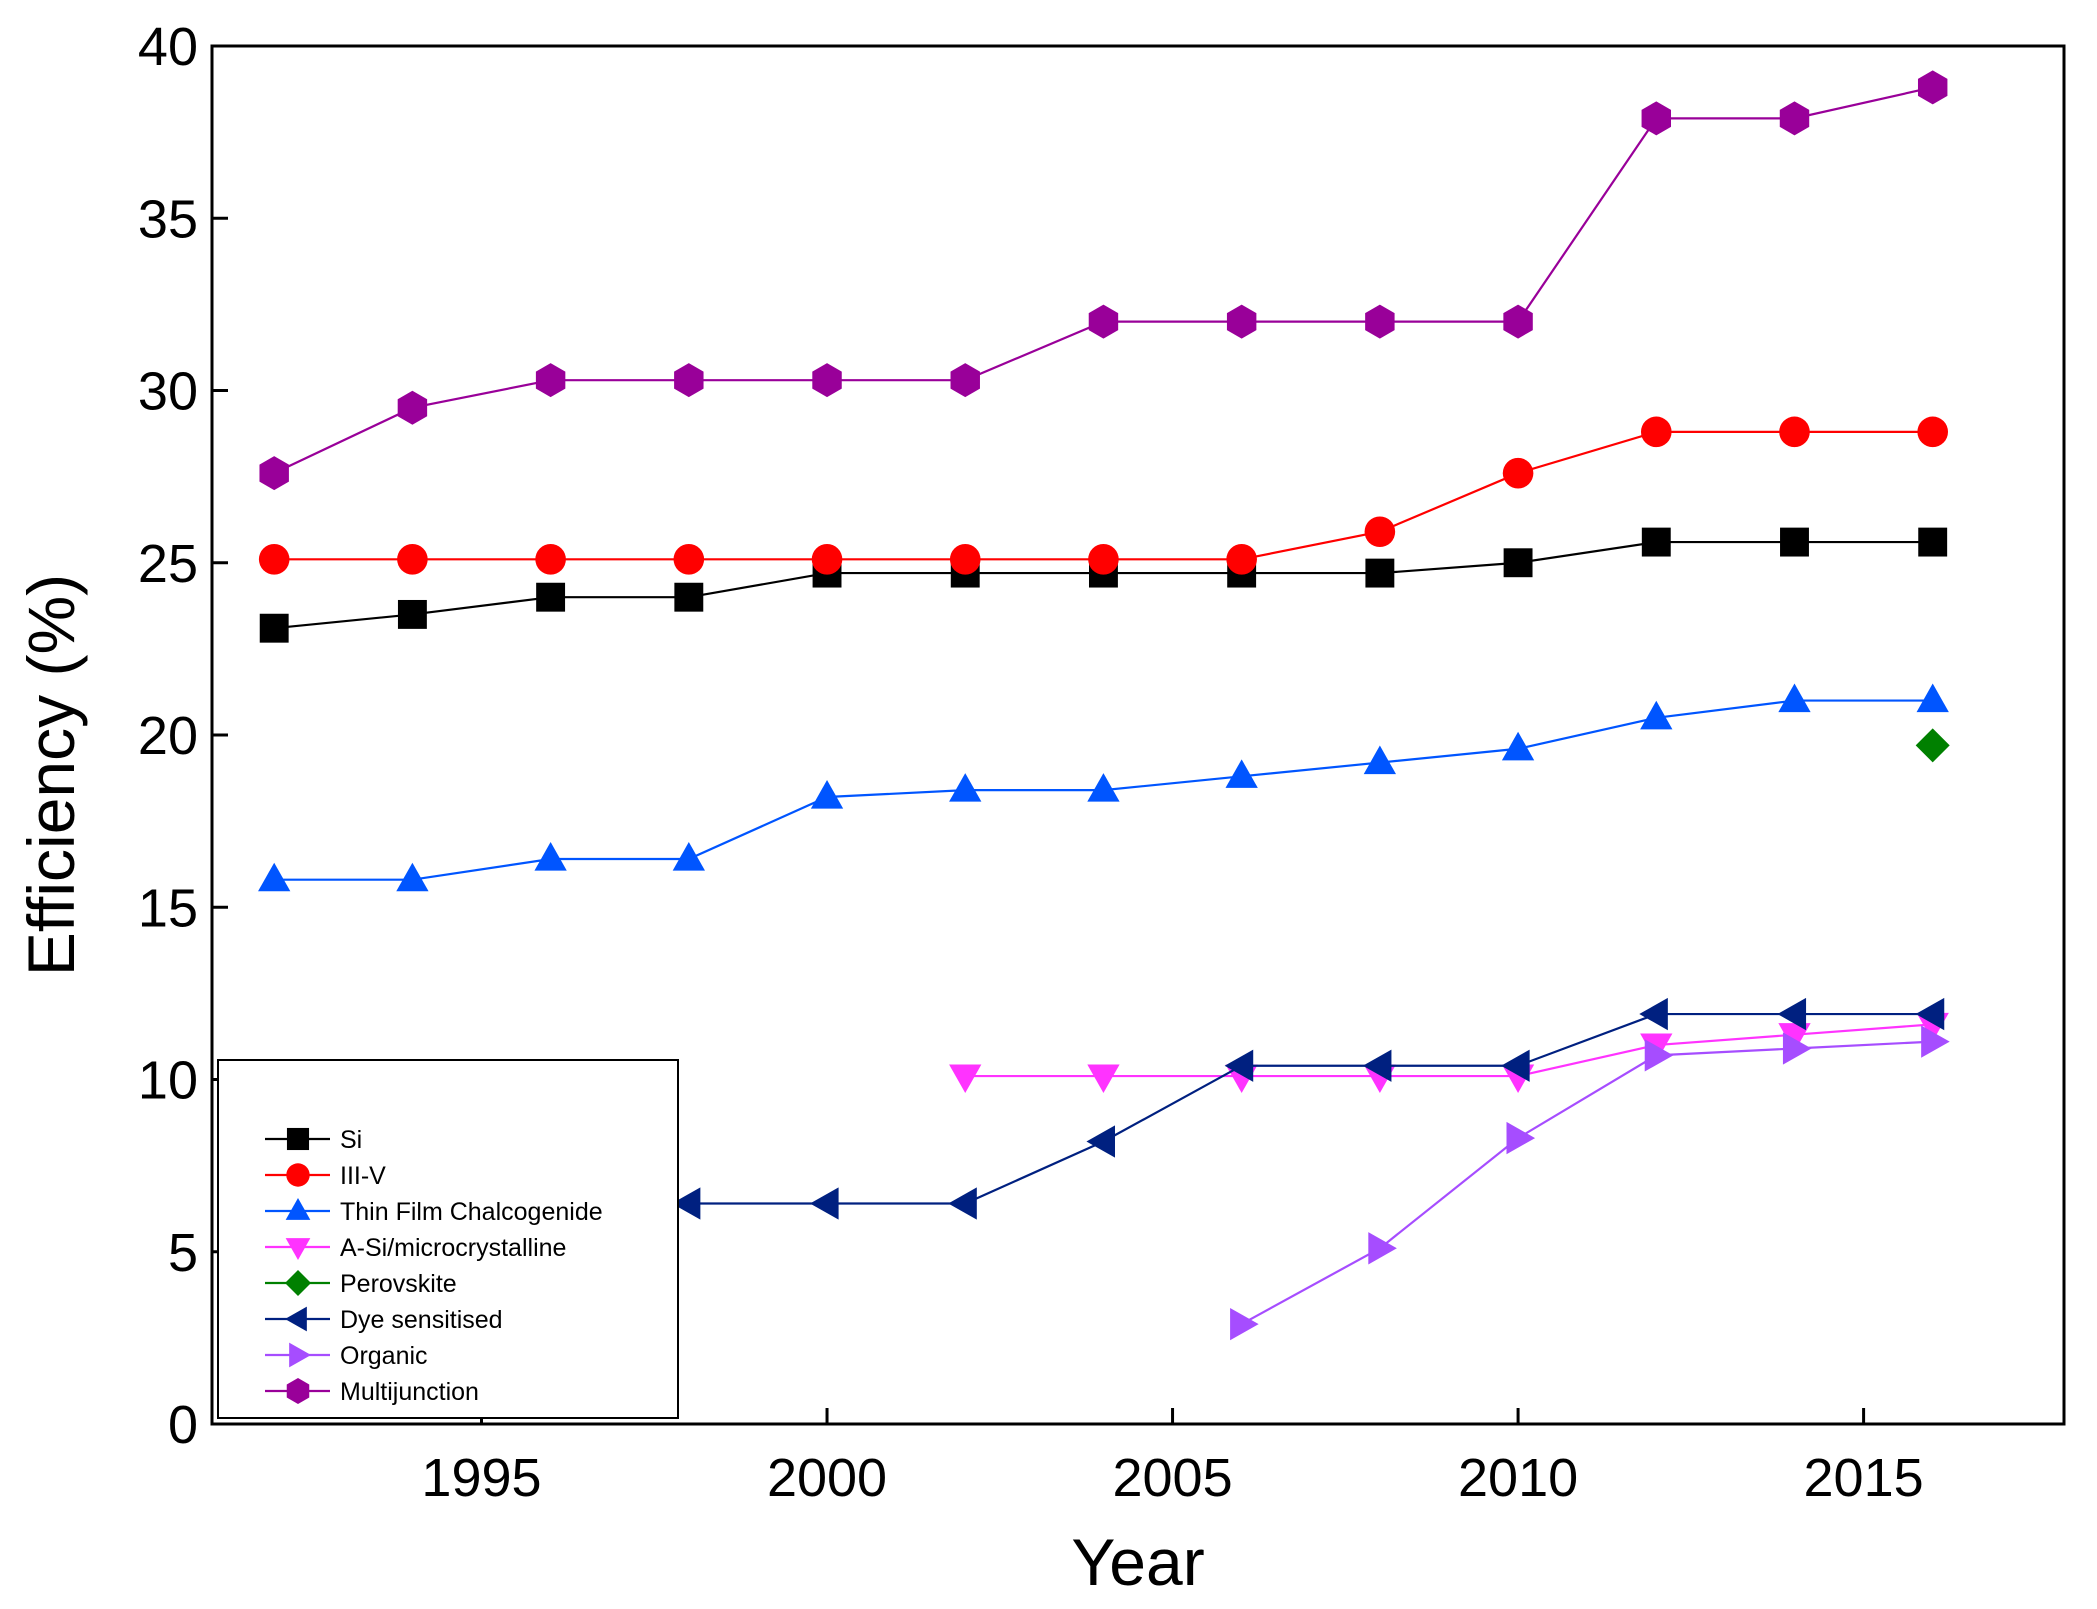 Image resolution: width=2097 pixels, height=1609 pixels. Describe the element at coordinates (1103, 585) in the screenshot. I see `series-si` at that location.